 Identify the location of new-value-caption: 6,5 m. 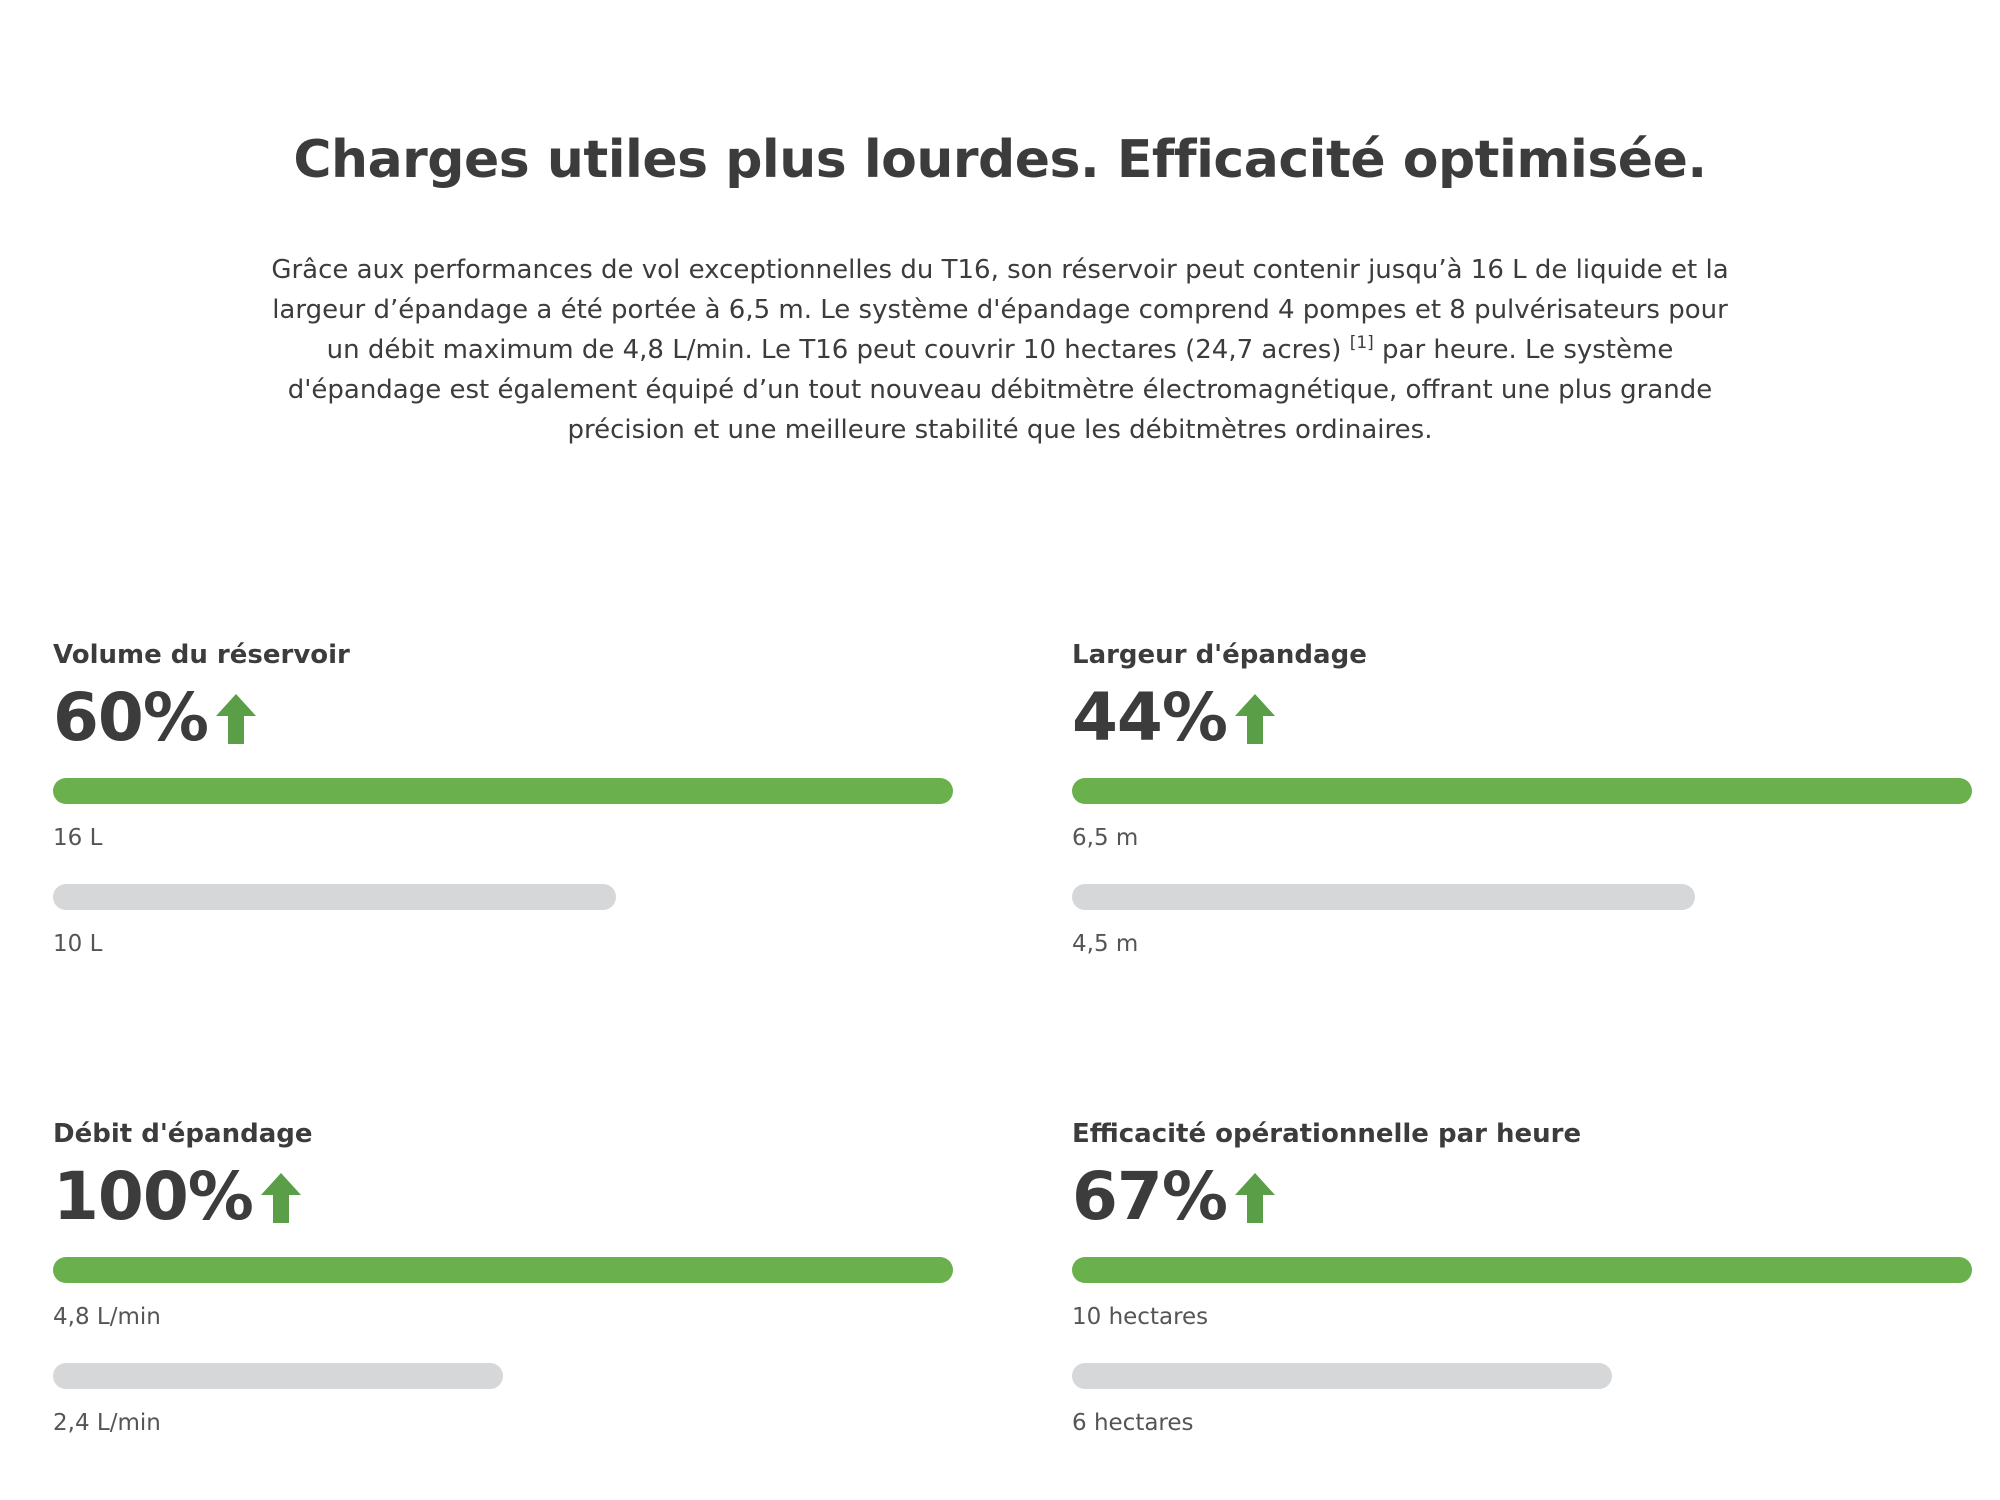
(1105, 838).